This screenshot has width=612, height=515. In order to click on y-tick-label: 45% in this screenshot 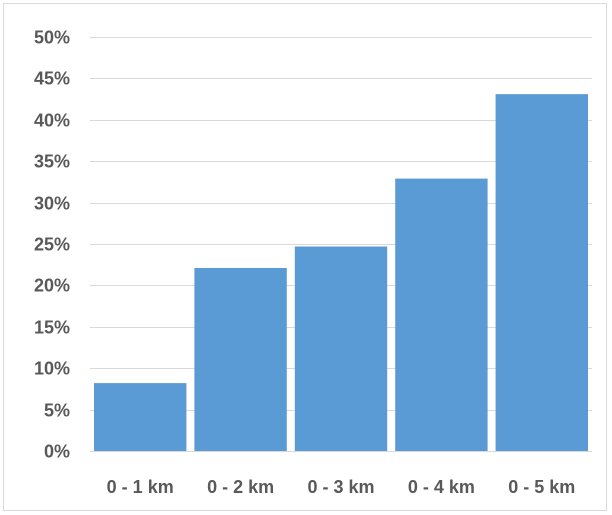, I will do `click(52, 79)`.